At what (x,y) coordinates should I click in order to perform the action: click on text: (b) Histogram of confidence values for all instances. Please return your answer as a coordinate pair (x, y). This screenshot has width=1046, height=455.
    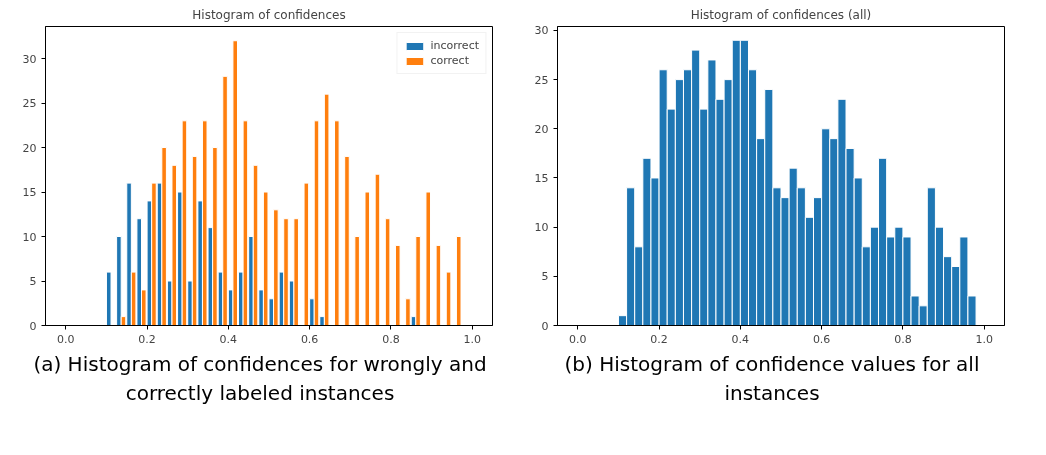
    Looking at the image, I should click on (772, 379).